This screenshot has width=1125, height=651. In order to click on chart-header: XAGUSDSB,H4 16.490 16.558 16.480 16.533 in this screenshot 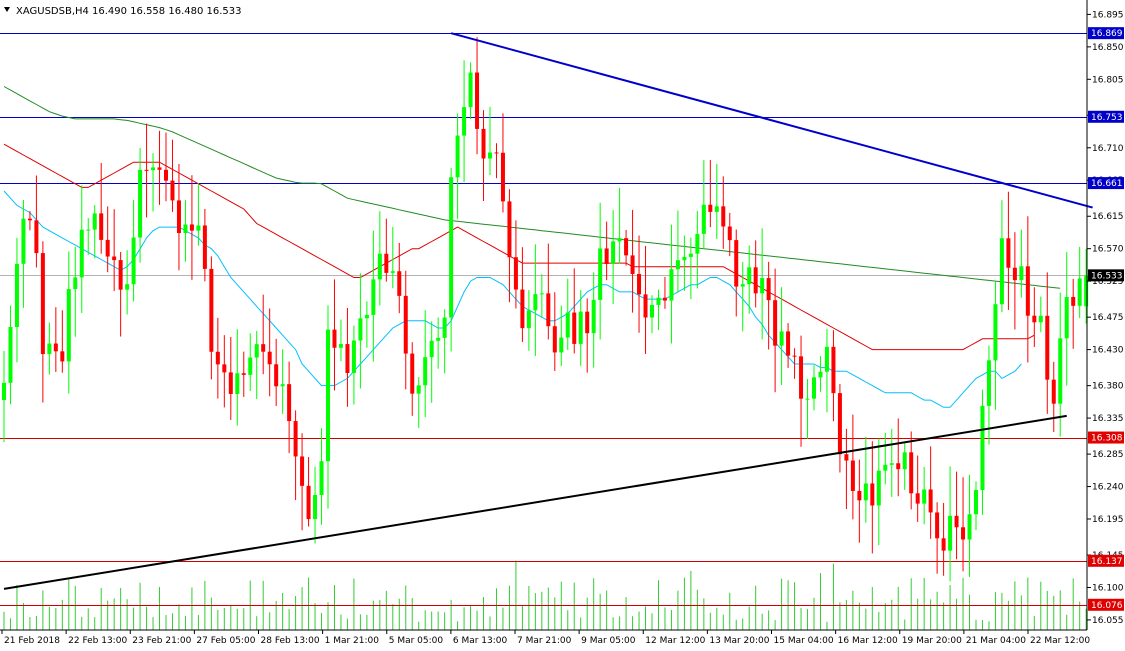, I will do `click(123, 11)`.